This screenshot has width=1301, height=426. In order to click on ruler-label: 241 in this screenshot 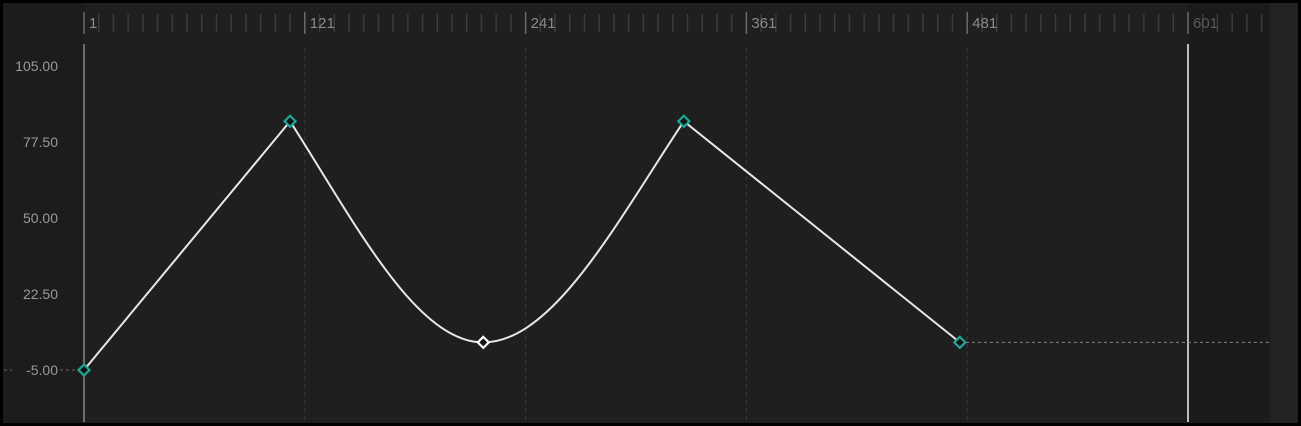, I will do `click(543, 23)`.